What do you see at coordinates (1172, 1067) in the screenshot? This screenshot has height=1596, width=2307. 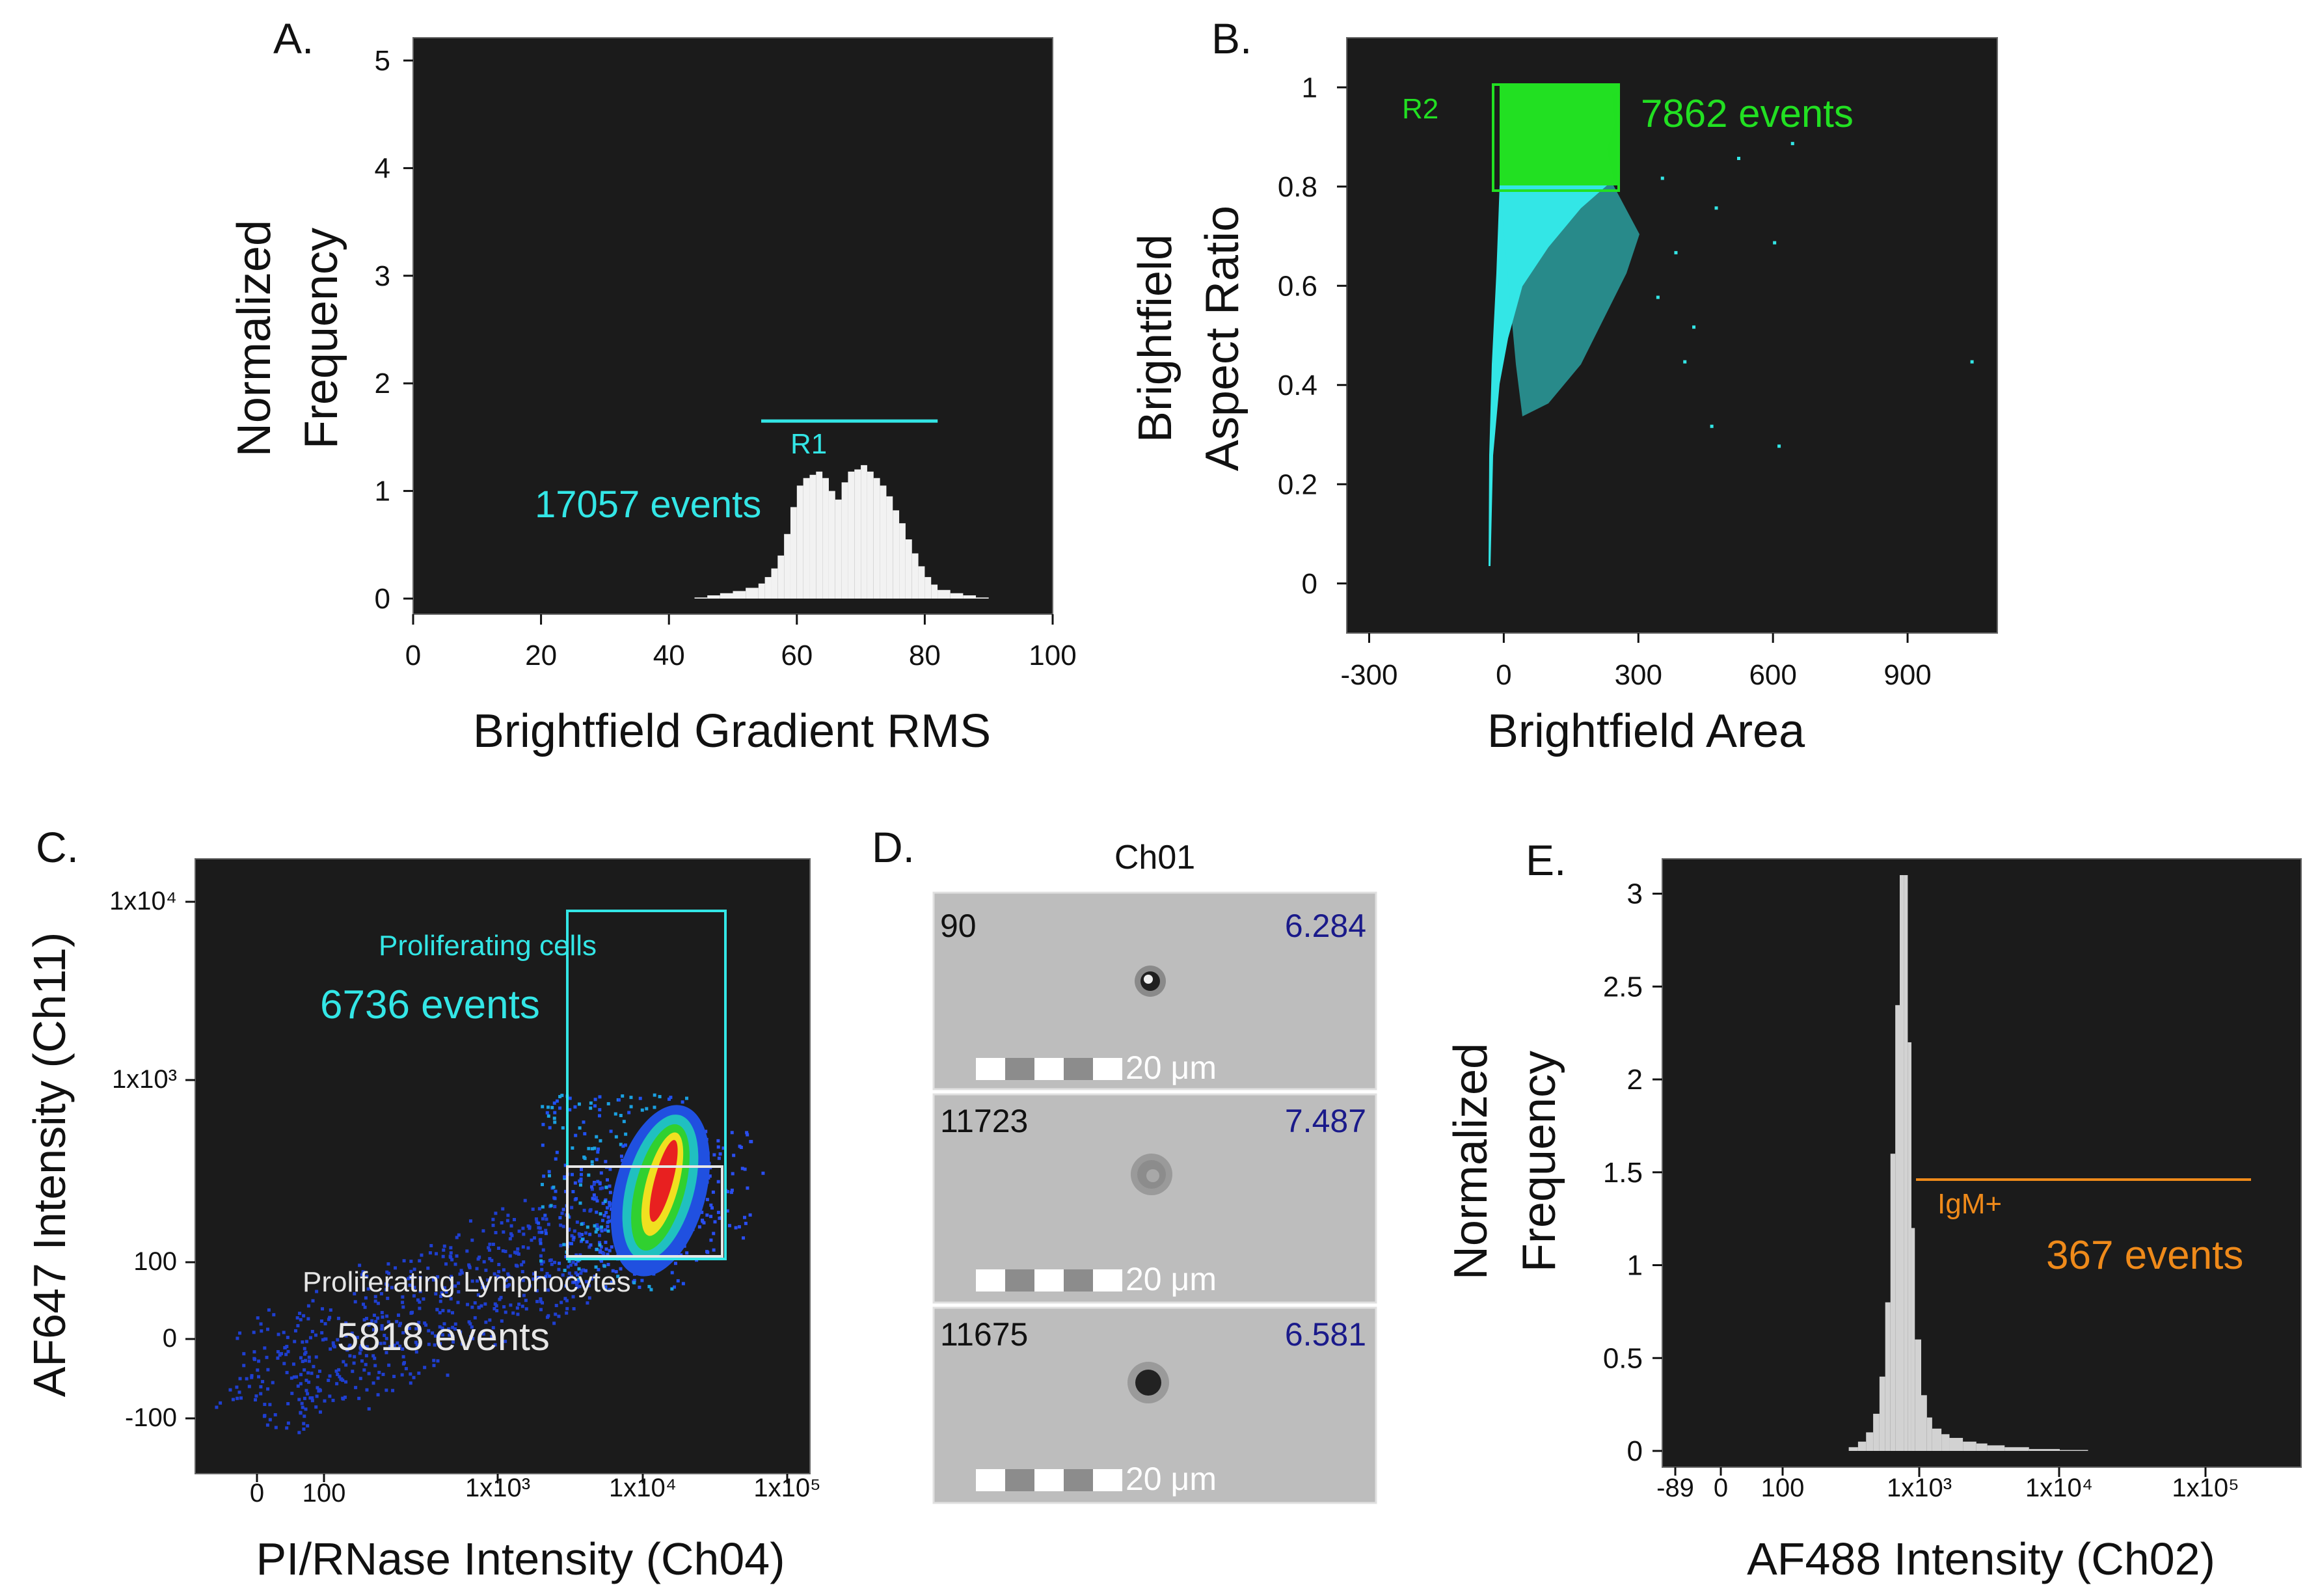 I see `panel-d-scale-label-1: 20 μm` at bounding box center [1172, 1067].